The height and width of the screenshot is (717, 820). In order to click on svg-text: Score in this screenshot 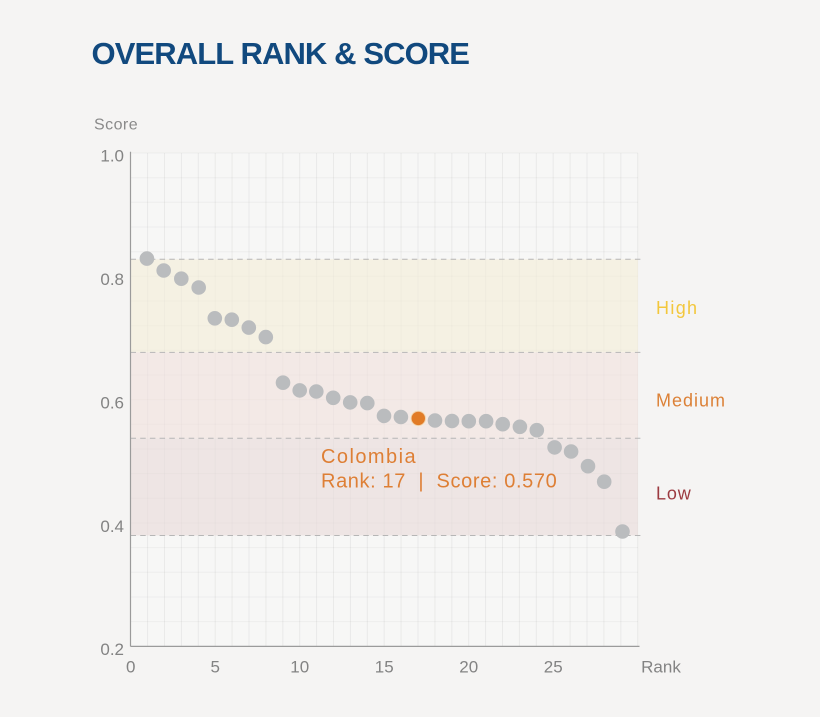, I will do `click(116, 125)`.